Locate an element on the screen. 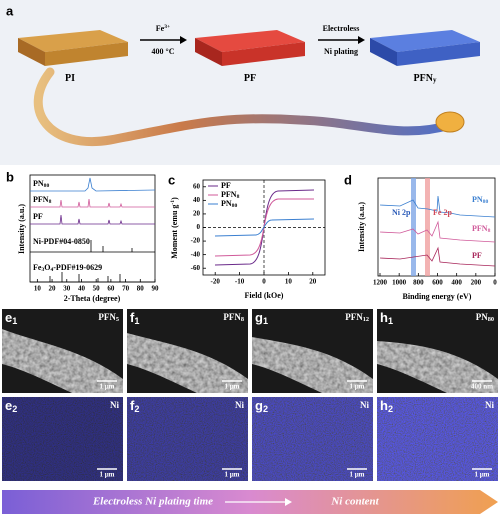 This screenshot has height=517, width=500. x-tick-label: 30 is located at coordinates (67, 289).